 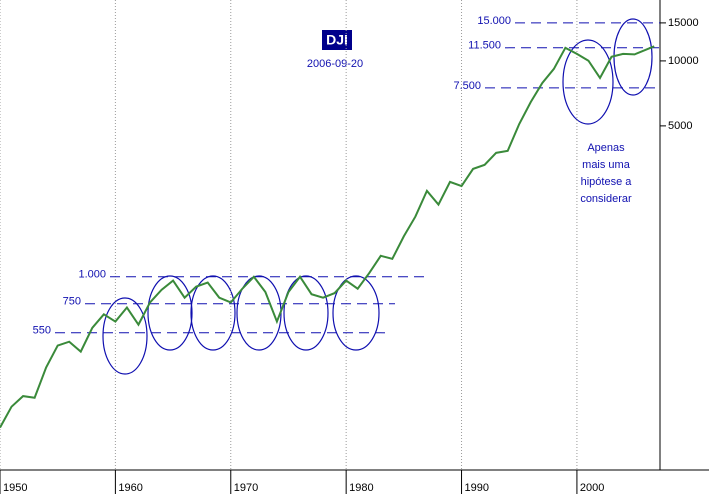 What do you see at coordinates (246, 488) in the screenshot?
I see `x-tick-label: 1970` at bounding box center [246, 488].